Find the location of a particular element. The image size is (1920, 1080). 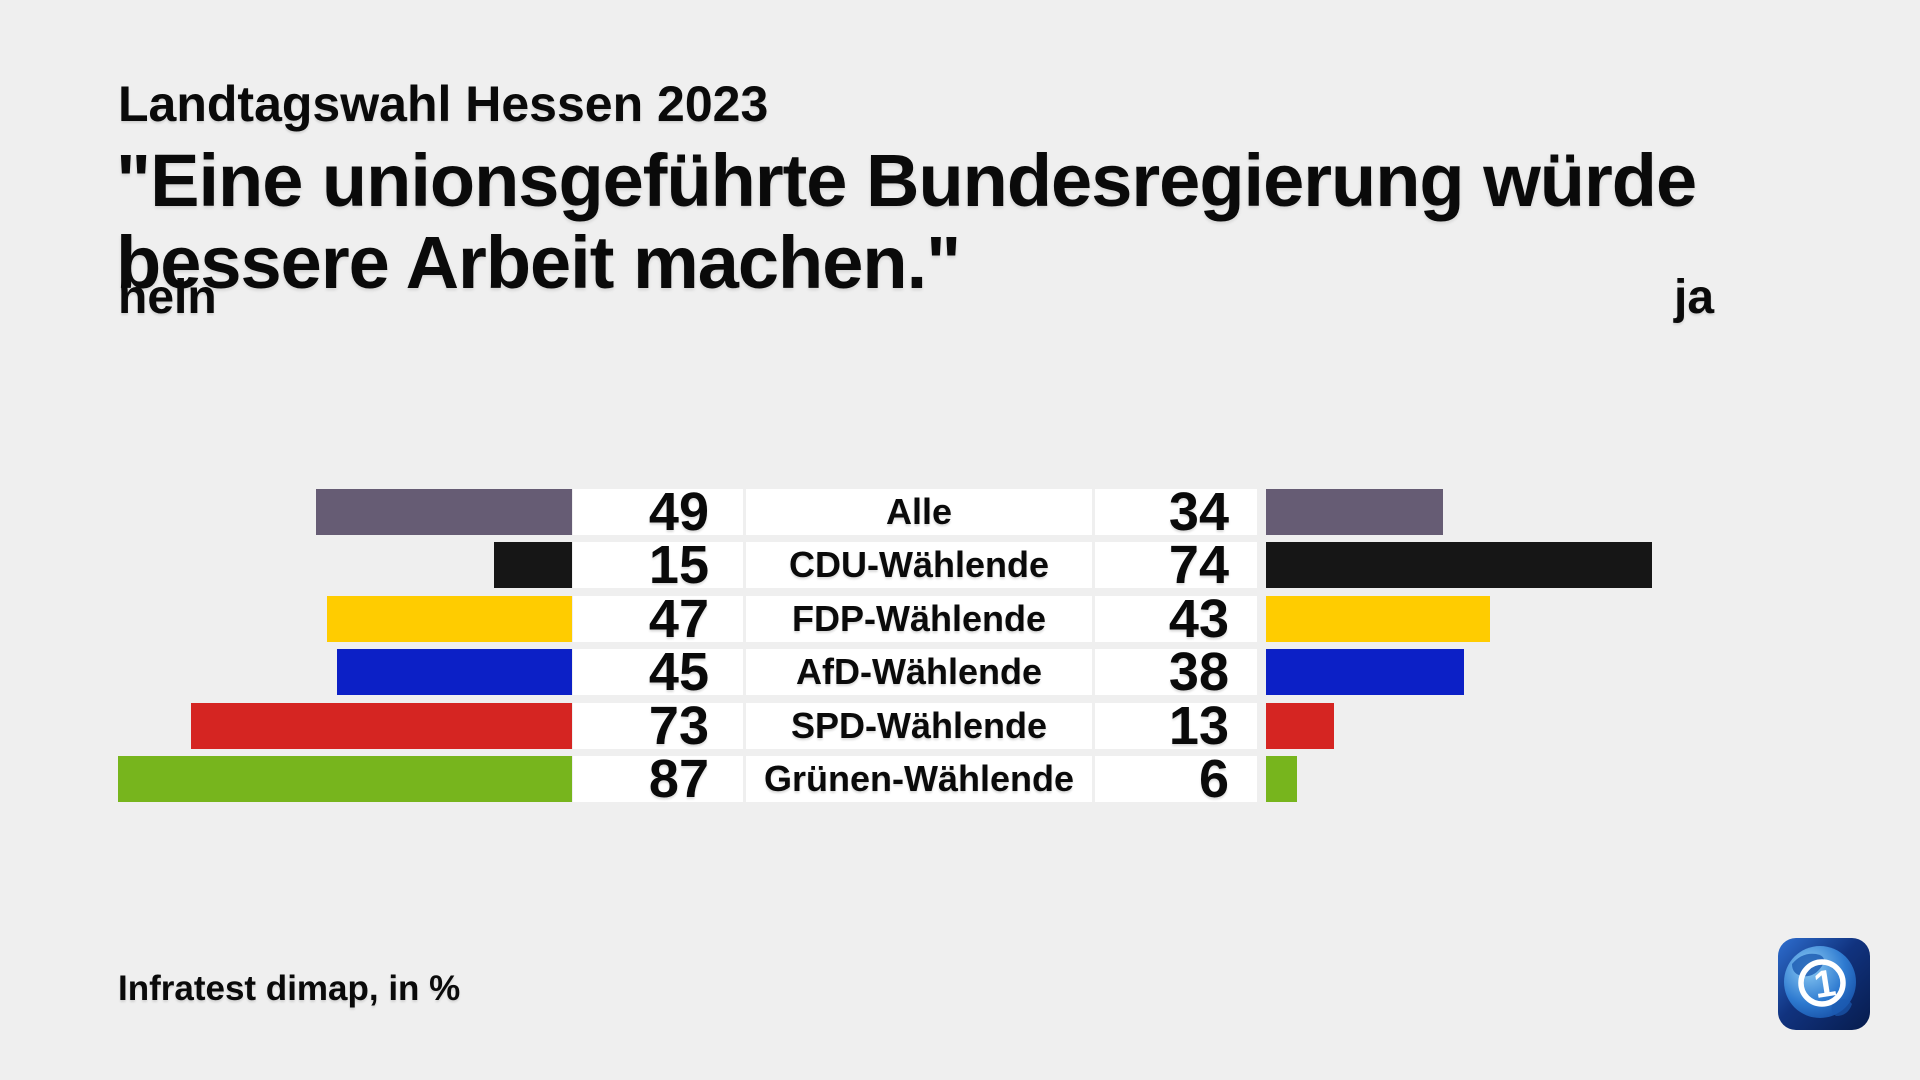

chart-row: 47 FDP-Wählende 43 is located at coordinates (960, 619).